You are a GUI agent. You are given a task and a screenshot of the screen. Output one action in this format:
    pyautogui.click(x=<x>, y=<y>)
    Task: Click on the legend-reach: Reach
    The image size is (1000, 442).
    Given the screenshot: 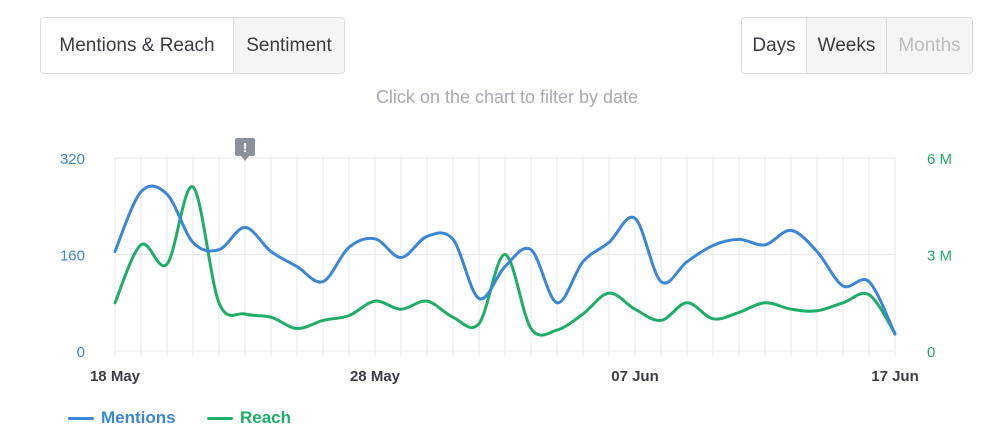 What is the action you would take?
    pyautogui.click(x=249, y=418)
    